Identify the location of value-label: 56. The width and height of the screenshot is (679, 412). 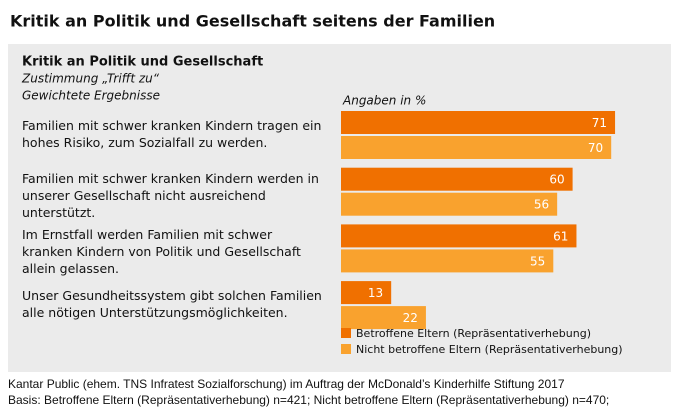
(541, 205).